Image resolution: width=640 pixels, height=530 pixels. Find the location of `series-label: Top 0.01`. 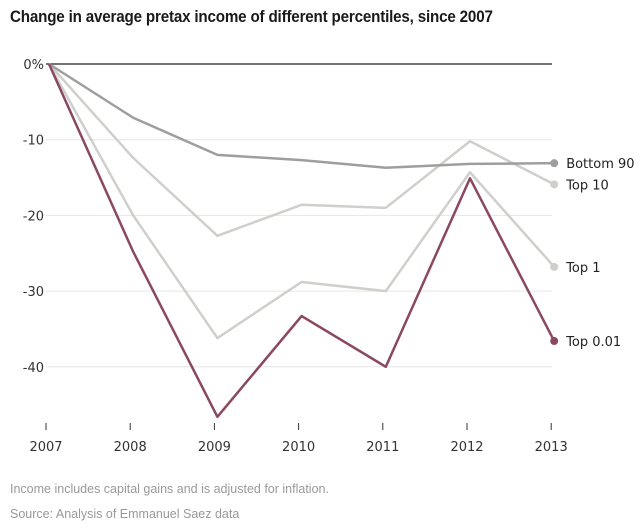

series-label: Top 0.01 is located at coordinates (593, 342).